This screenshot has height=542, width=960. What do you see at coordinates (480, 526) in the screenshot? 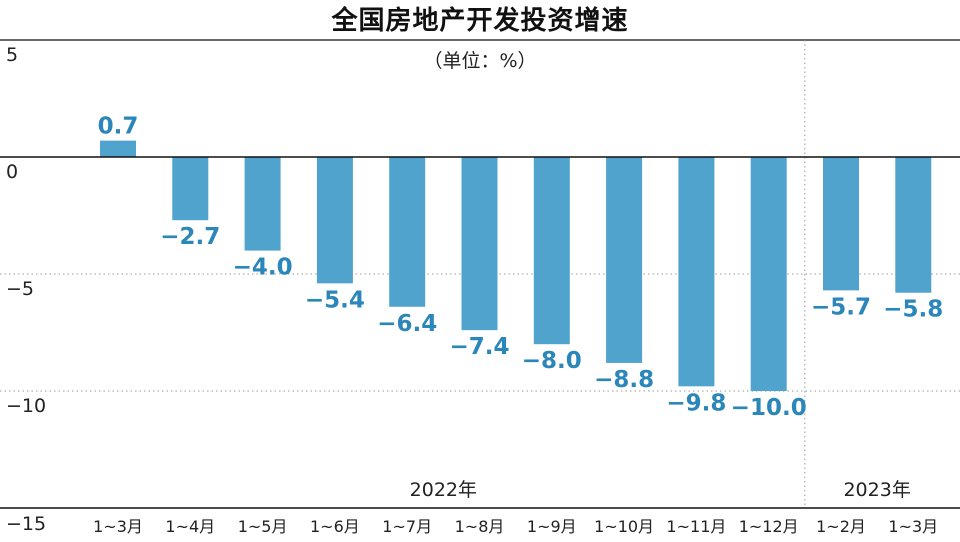
I see `category-label: 1~8月` at bounding box center [480, 526].